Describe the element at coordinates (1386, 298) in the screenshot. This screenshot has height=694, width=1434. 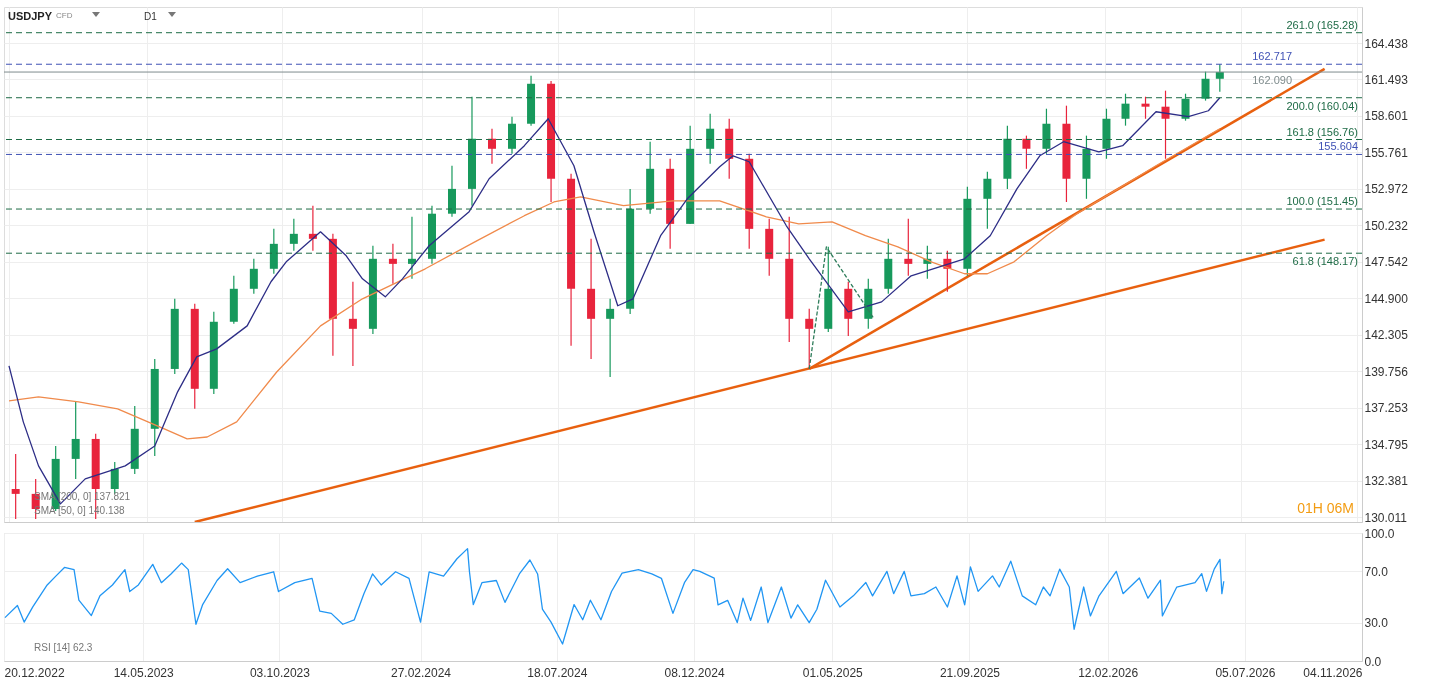
I see `y-tick-label: 144.900` at that location.